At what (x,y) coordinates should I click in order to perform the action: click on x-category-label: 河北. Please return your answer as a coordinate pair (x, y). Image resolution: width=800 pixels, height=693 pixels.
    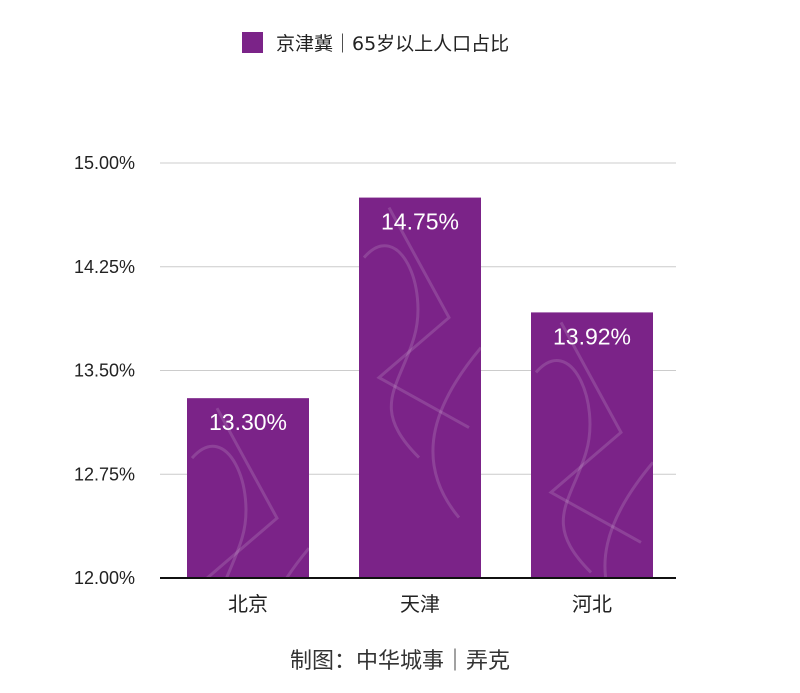
    Looking at the image, I should click on (592, 604).